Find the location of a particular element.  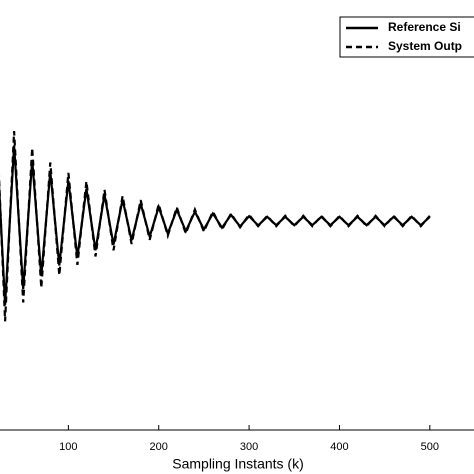

x-tick-label: 400 is located at coordinates (339, 447).